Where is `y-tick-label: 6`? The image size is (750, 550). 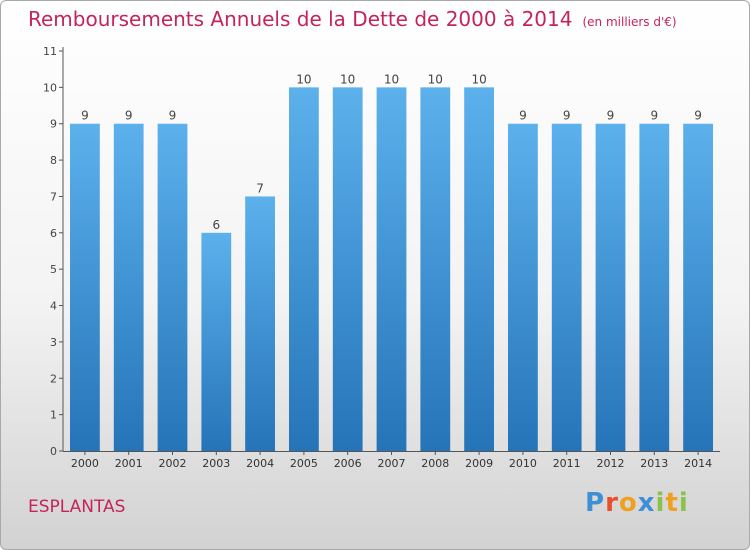
y-tick-label: 6 is located at coordinates (53, 233).